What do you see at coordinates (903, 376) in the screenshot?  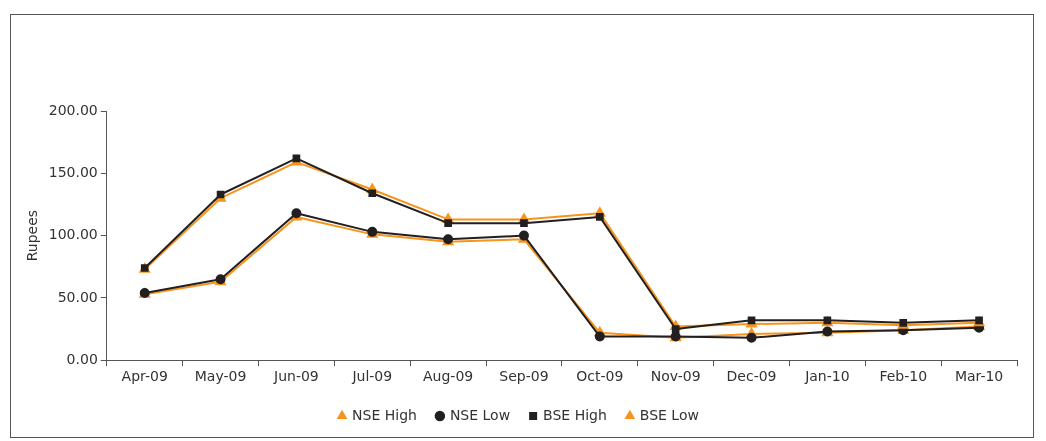 I see `x-tick-label: Feb-10` at bounding box center [903, 376].